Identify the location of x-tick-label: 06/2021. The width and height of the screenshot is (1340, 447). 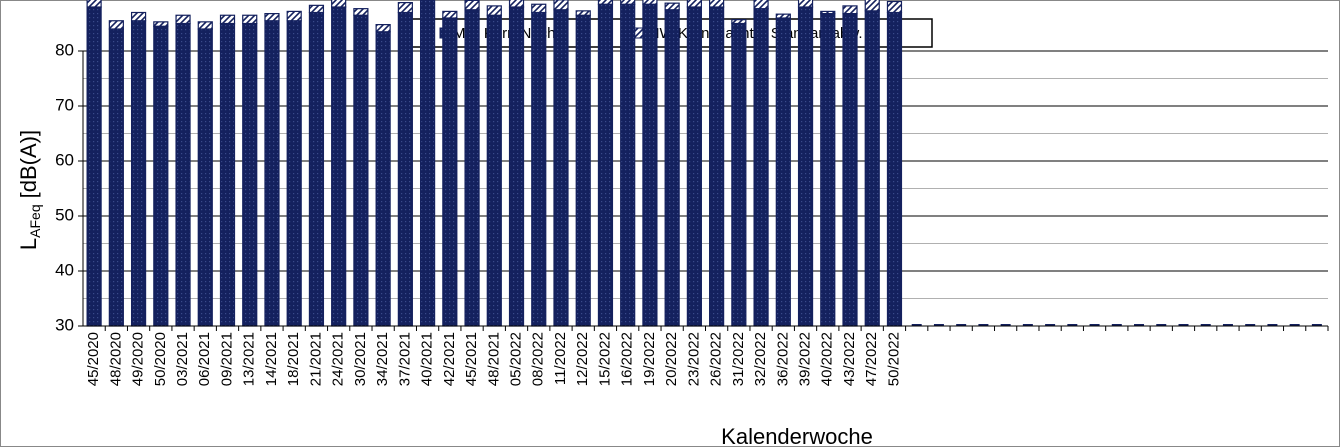
(204, 359).